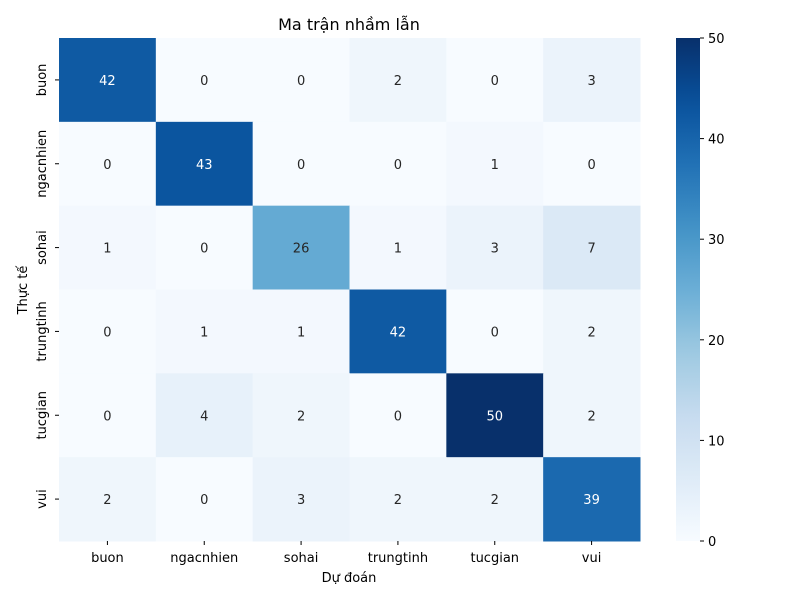 This screenshot has width=800, height=600. I want to click on chart-title: Ma trận nhầm lẫn, so click(349, 24).